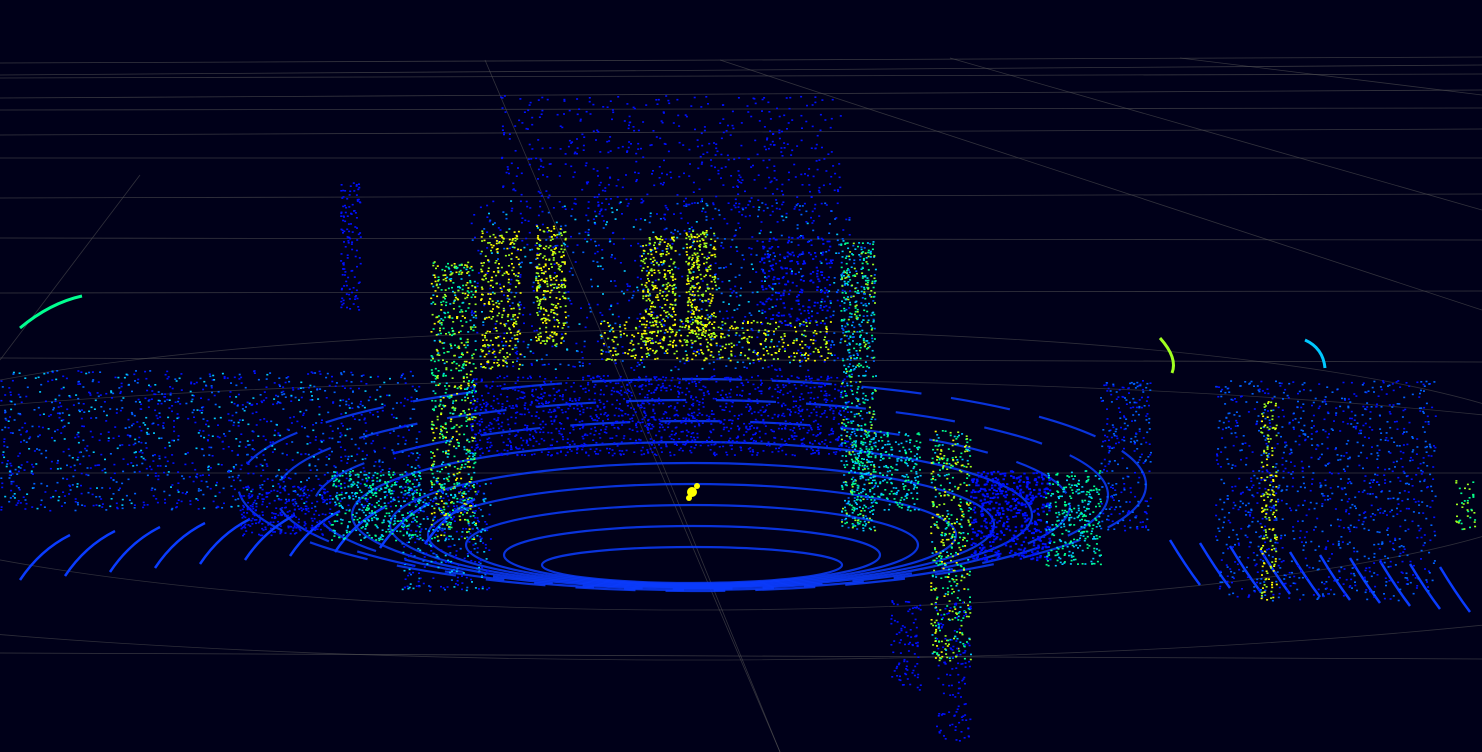 The height and width of the screenshot is (752, 1482). I want to click on scan-arc, so click(269, 537).